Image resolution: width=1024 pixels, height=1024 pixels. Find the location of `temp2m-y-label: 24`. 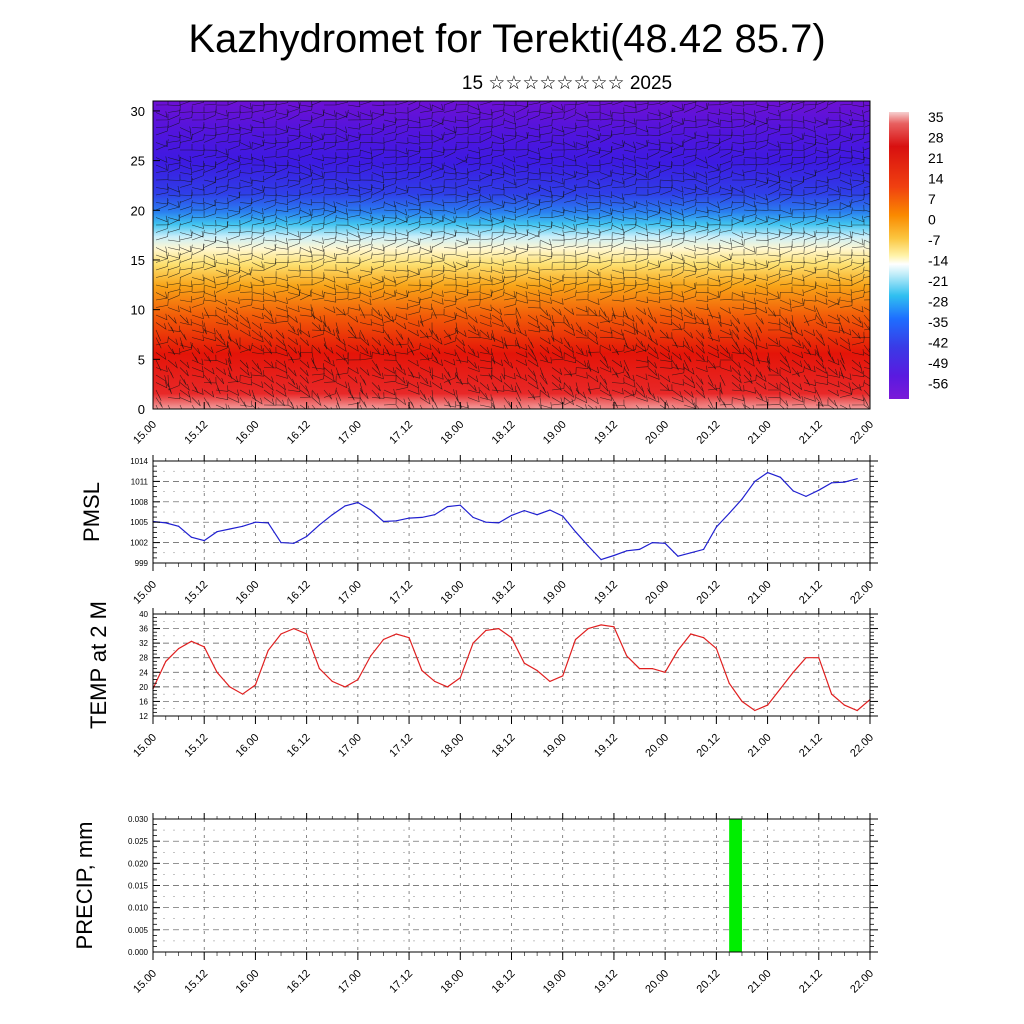

temp2m-y-label: 24 is located at coordinates (143, 672).